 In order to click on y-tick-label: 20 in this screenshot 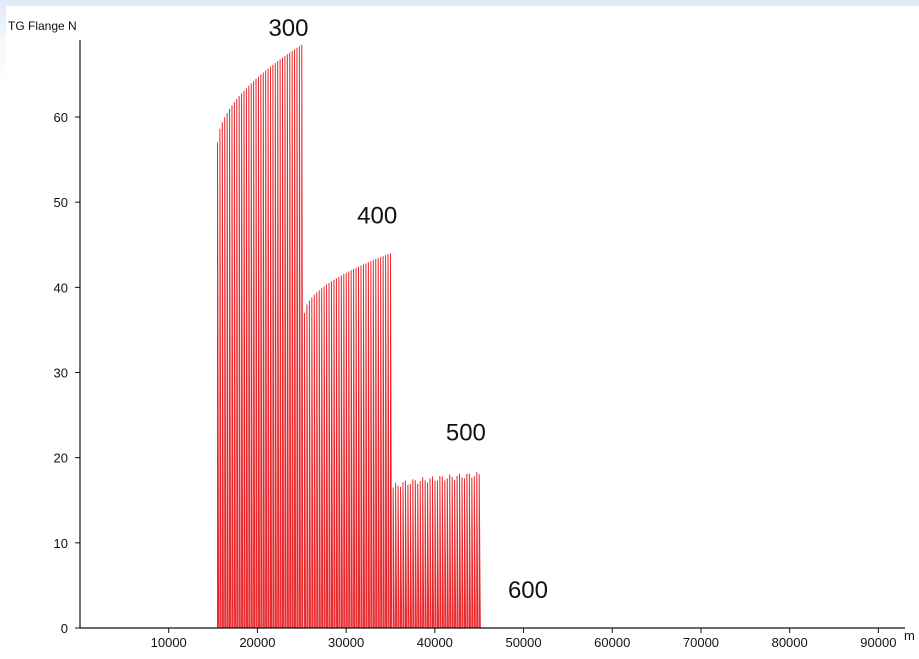, I will do `click(61, 458)`.